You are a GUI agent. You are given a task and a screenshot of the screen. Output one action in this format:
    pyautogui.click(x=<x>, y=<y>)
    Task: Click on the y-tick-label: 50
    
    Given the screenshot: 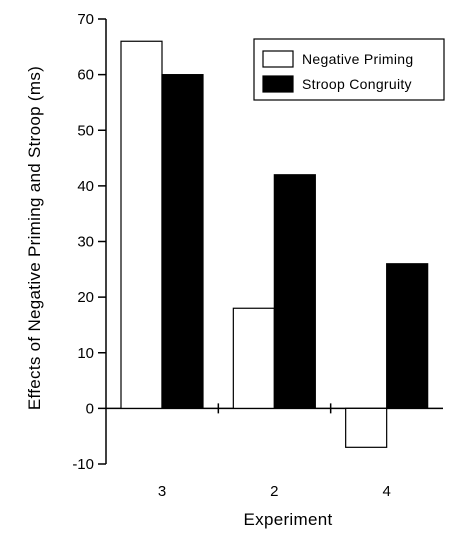 What is the action you would take?
    pyautogui.click(x=85, y=130)
    